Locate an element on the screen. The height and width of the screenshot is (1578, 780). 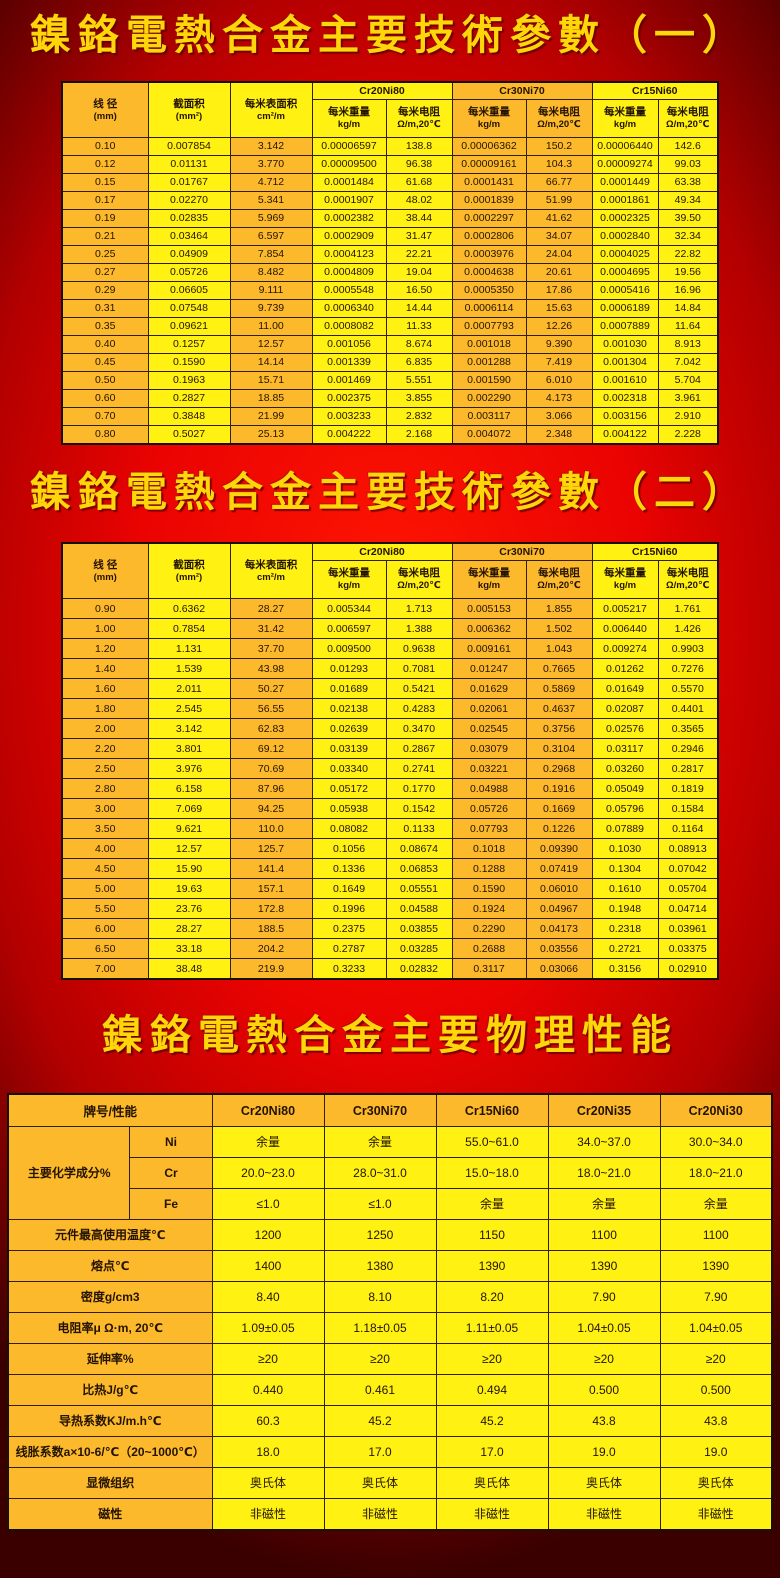
group-header-cr30ni70: Cr30Ni70 is located at coordinates (522, 552).